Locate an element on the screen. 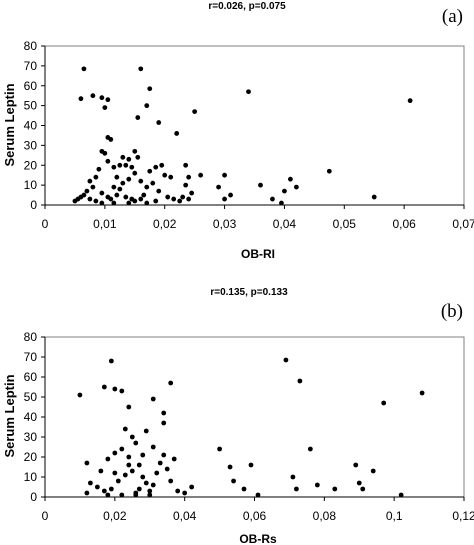 The image size is (474, 545). panel-a-y-tick-label: 60 is located at coordinates (31, 86).